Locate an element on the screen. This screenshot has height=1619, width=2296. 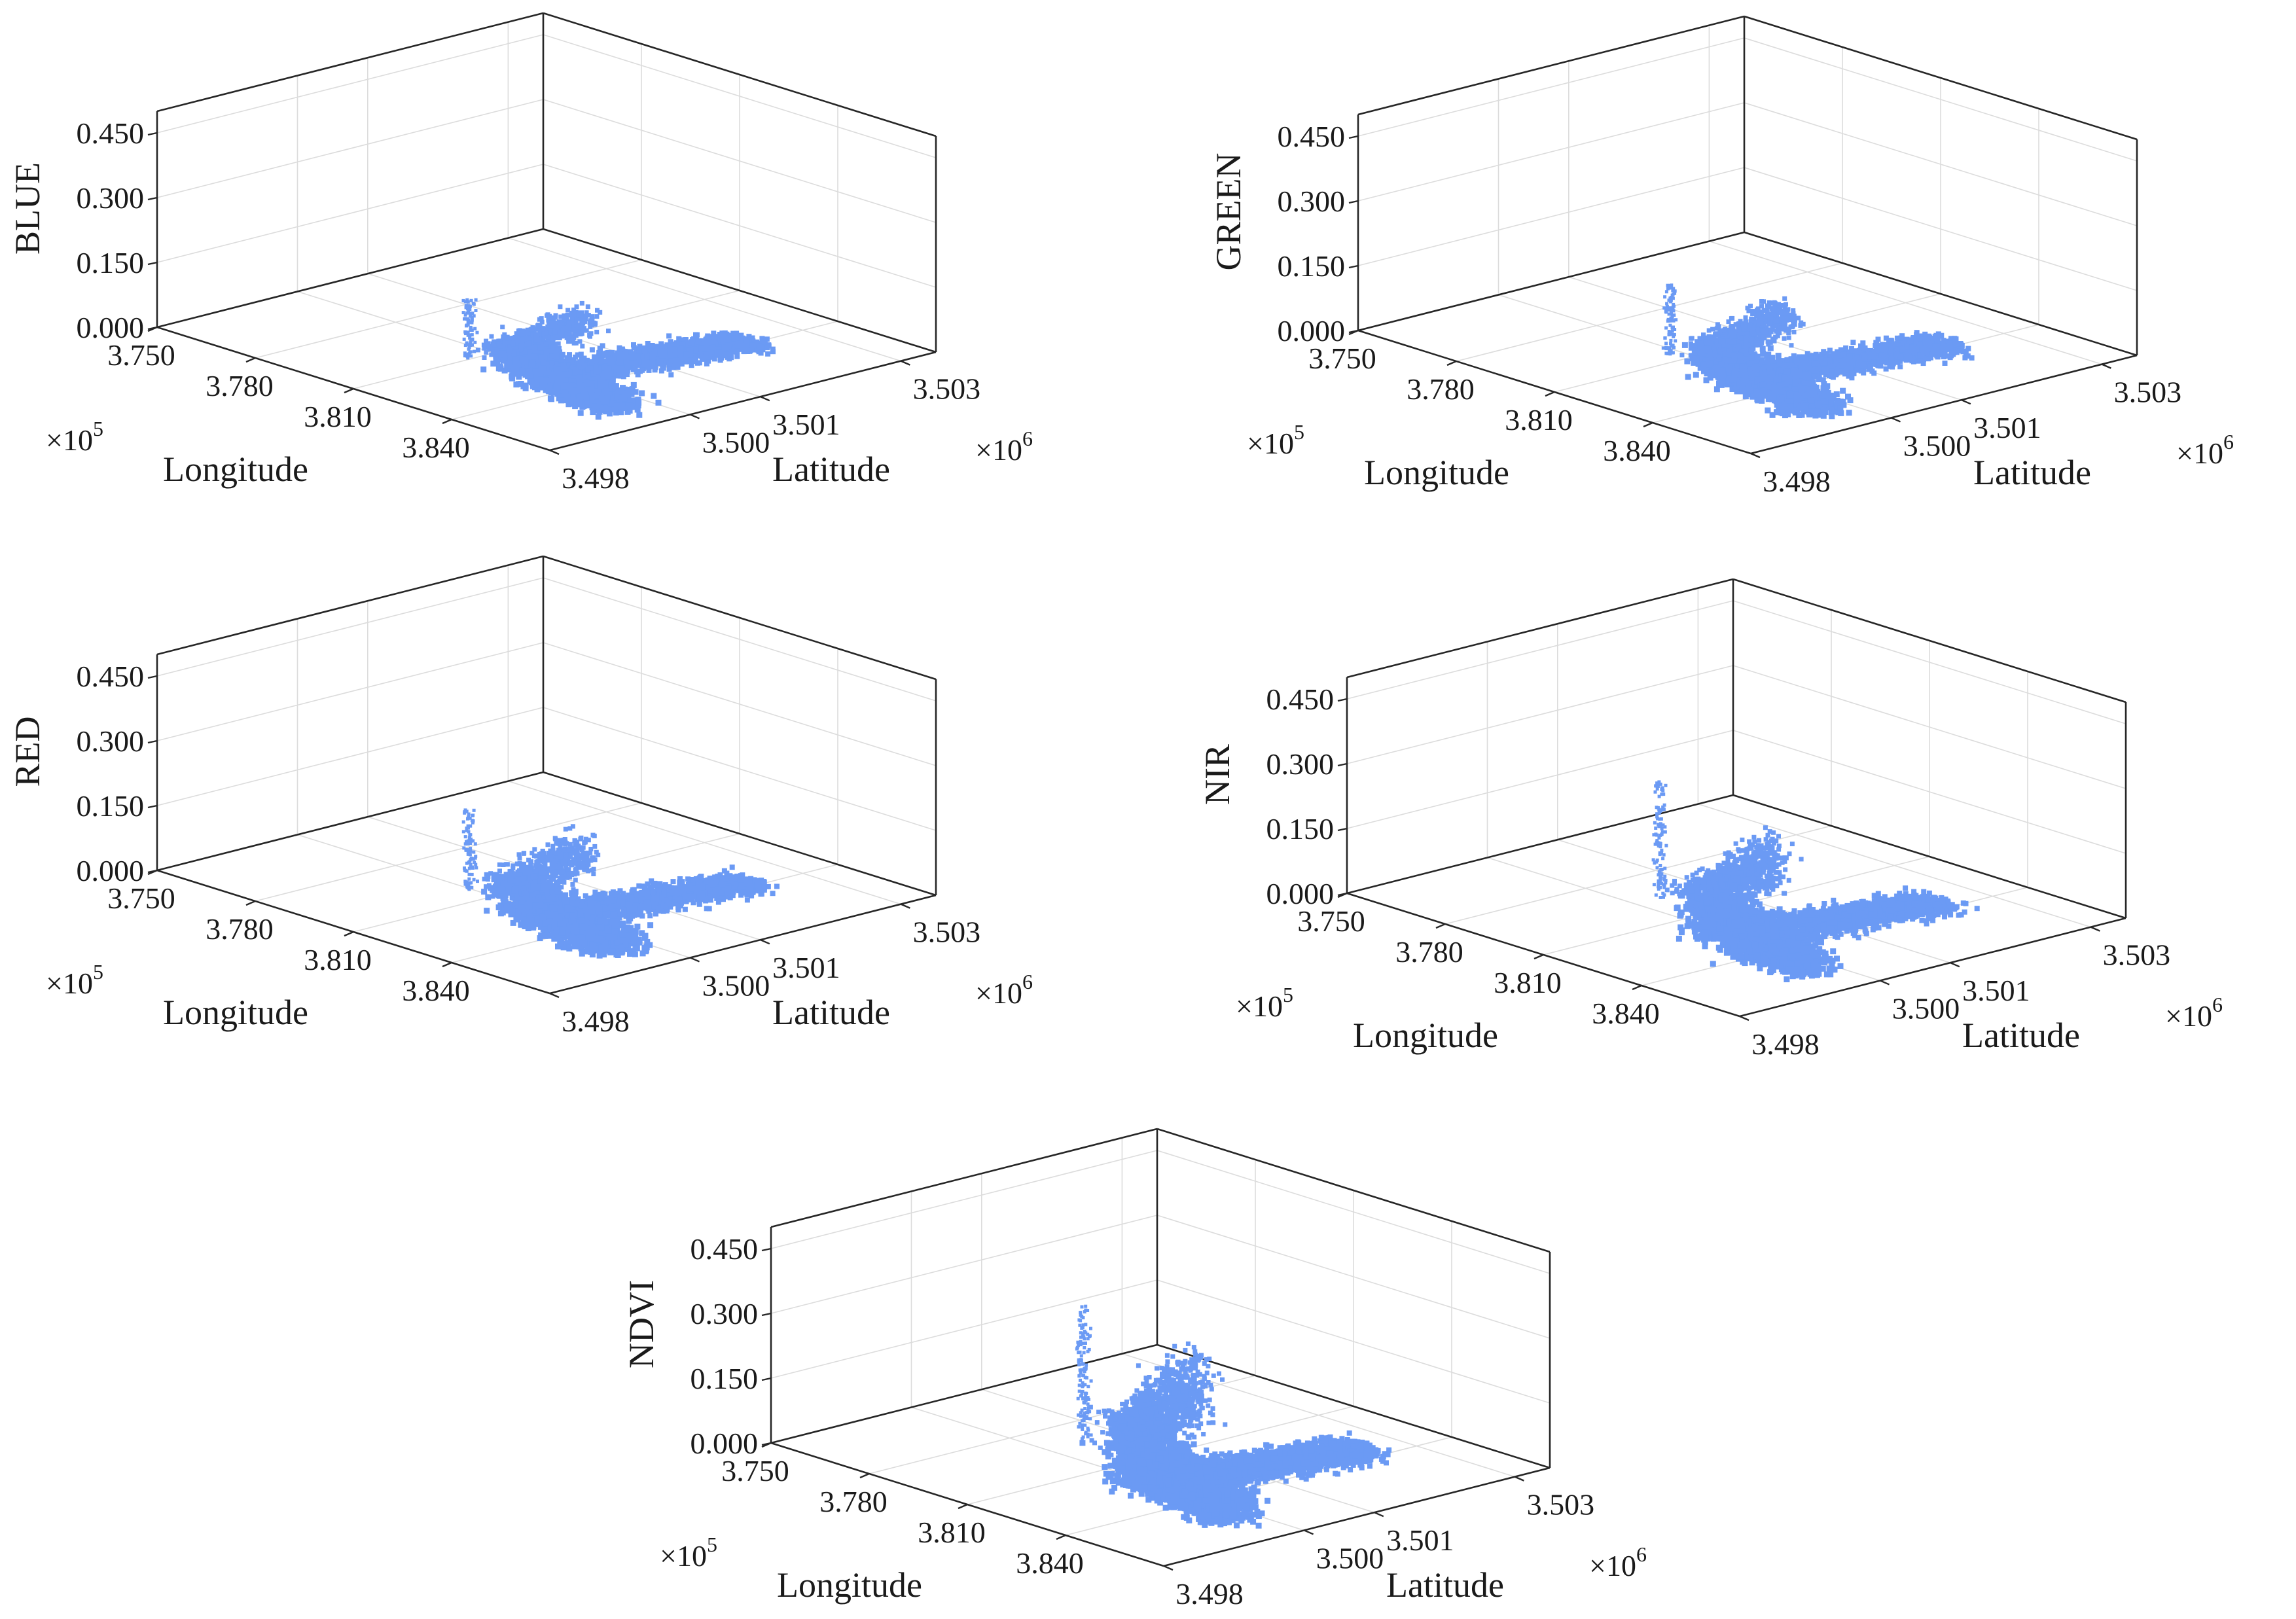
latitude-axis-label: Latitude is located at coordinates (831, 469).